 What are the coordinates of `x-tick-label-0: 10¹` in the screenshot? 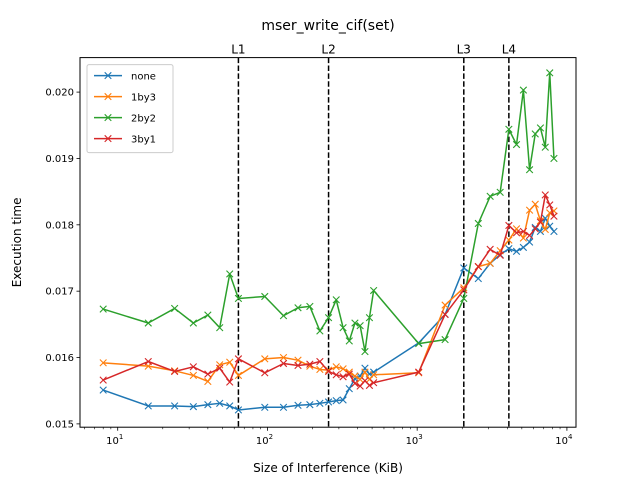 It's located at (114, 440).